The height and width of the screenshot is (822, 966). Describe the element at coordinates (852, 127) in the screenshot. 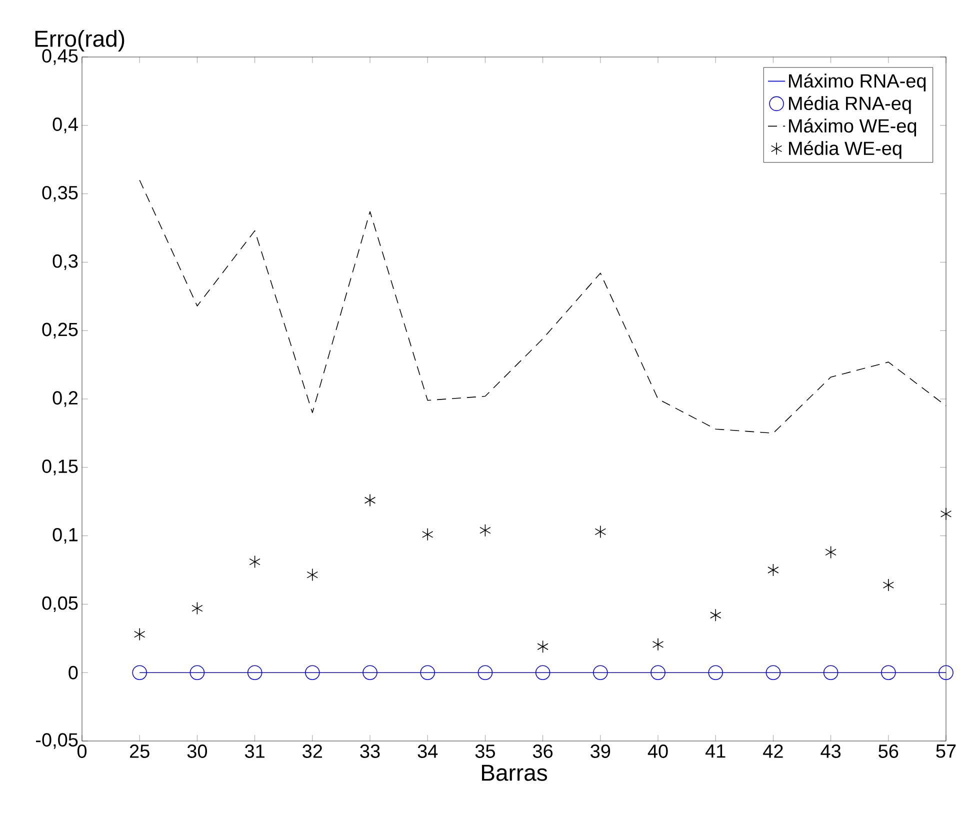

I see `legend-label: Máximo WE-eq` at that location.